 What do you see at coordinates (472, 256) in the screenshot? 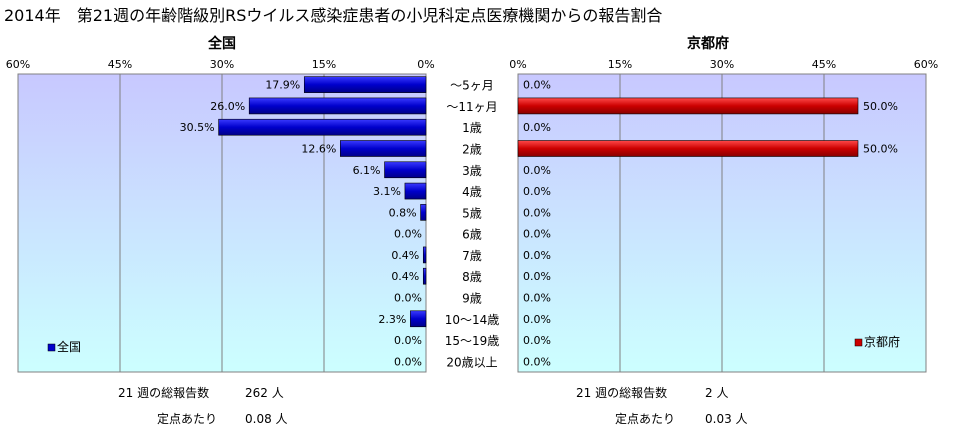
I see `age-category-label: 7歳` at bounding box center [472, 256].